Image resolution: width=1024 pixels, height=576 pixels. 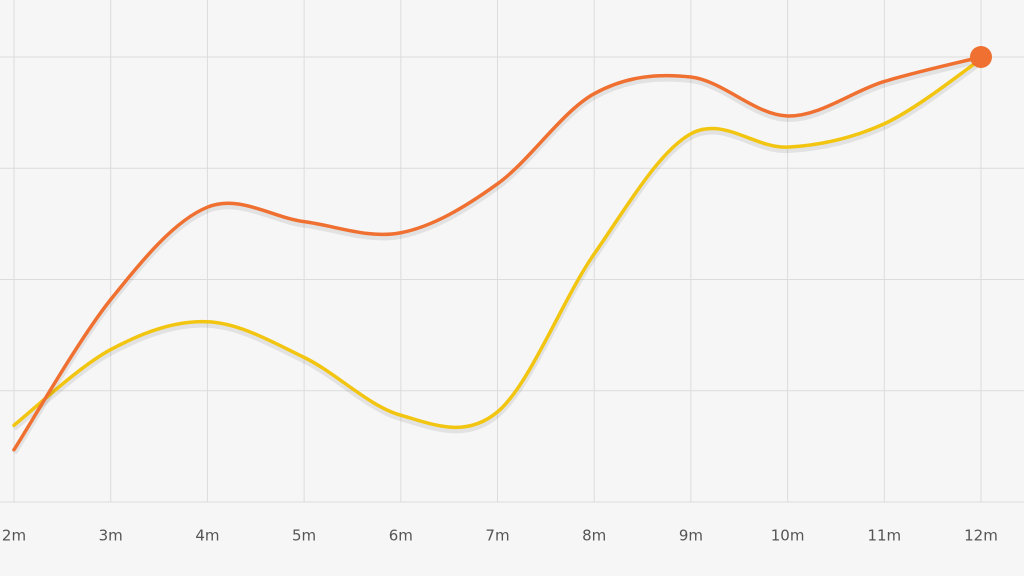 I want to click on x-tick-label: 6m, so click(x=401, y=536).